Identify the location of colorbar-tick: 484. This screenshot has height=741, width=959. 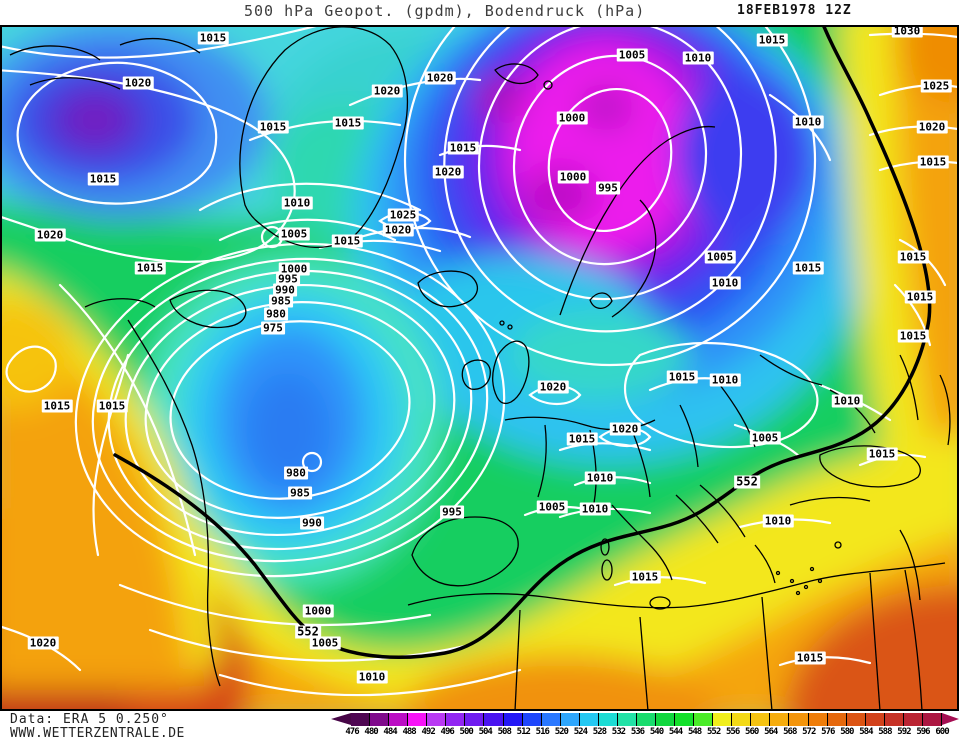
(390, 732).